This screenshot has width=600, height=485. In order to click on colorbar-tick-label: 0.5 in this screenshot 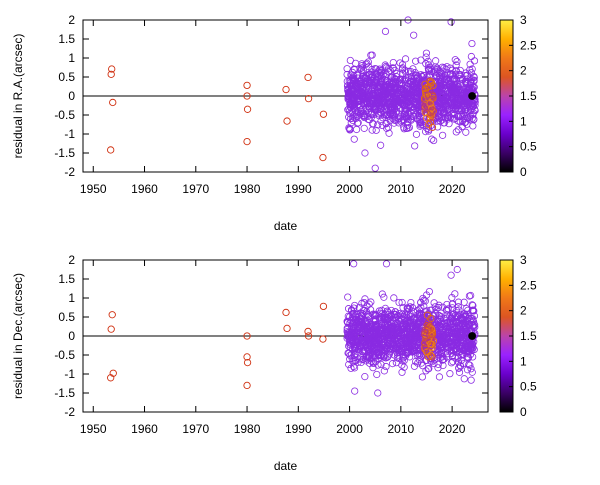, I will do `click(528, 387)`.